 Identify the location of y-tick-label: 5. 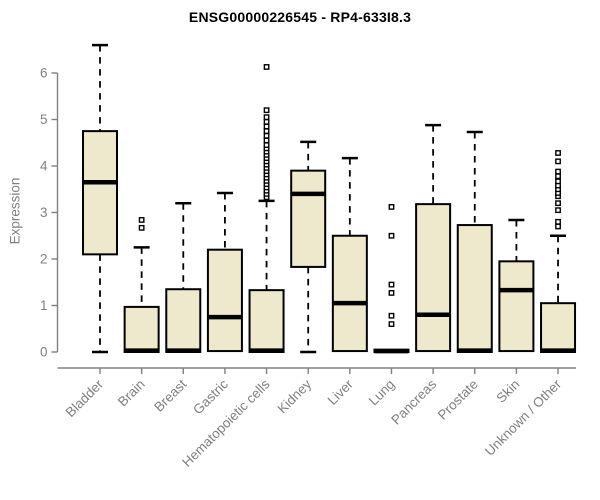
(44, 119).